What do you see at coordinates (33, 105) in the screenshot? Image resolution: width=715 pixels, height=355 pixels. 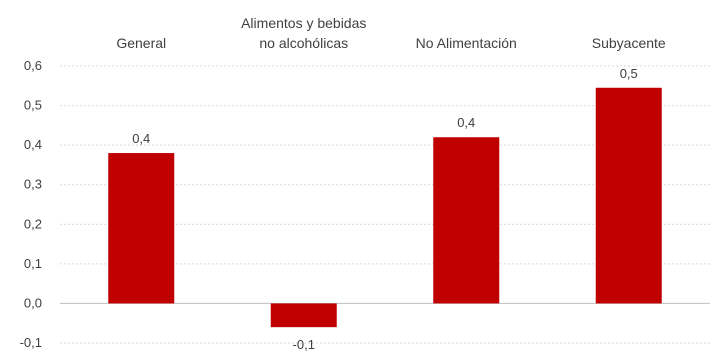 I see `y-tick-label: 0,5` at bounding box center [33, 105].